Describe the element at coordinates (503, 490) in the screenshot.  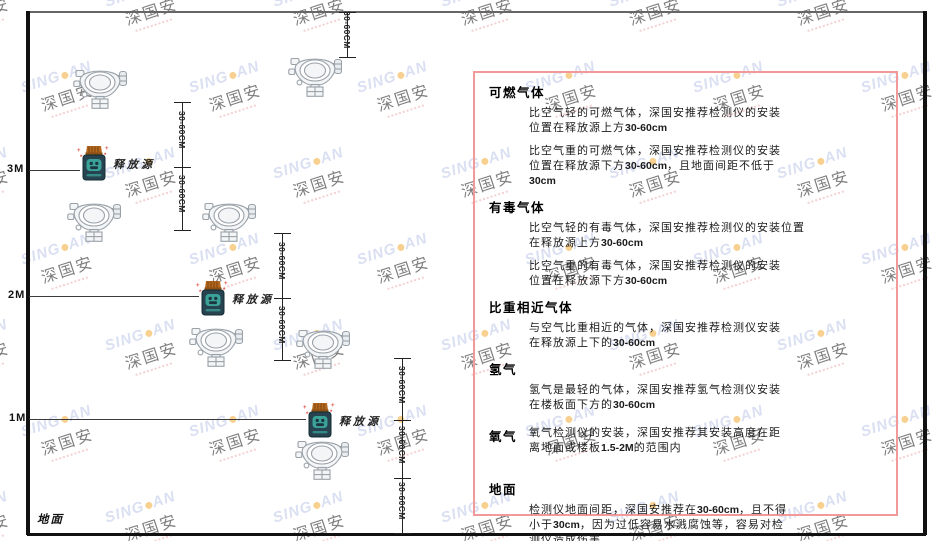
I see `panel-section-heading: 地面` at that location.